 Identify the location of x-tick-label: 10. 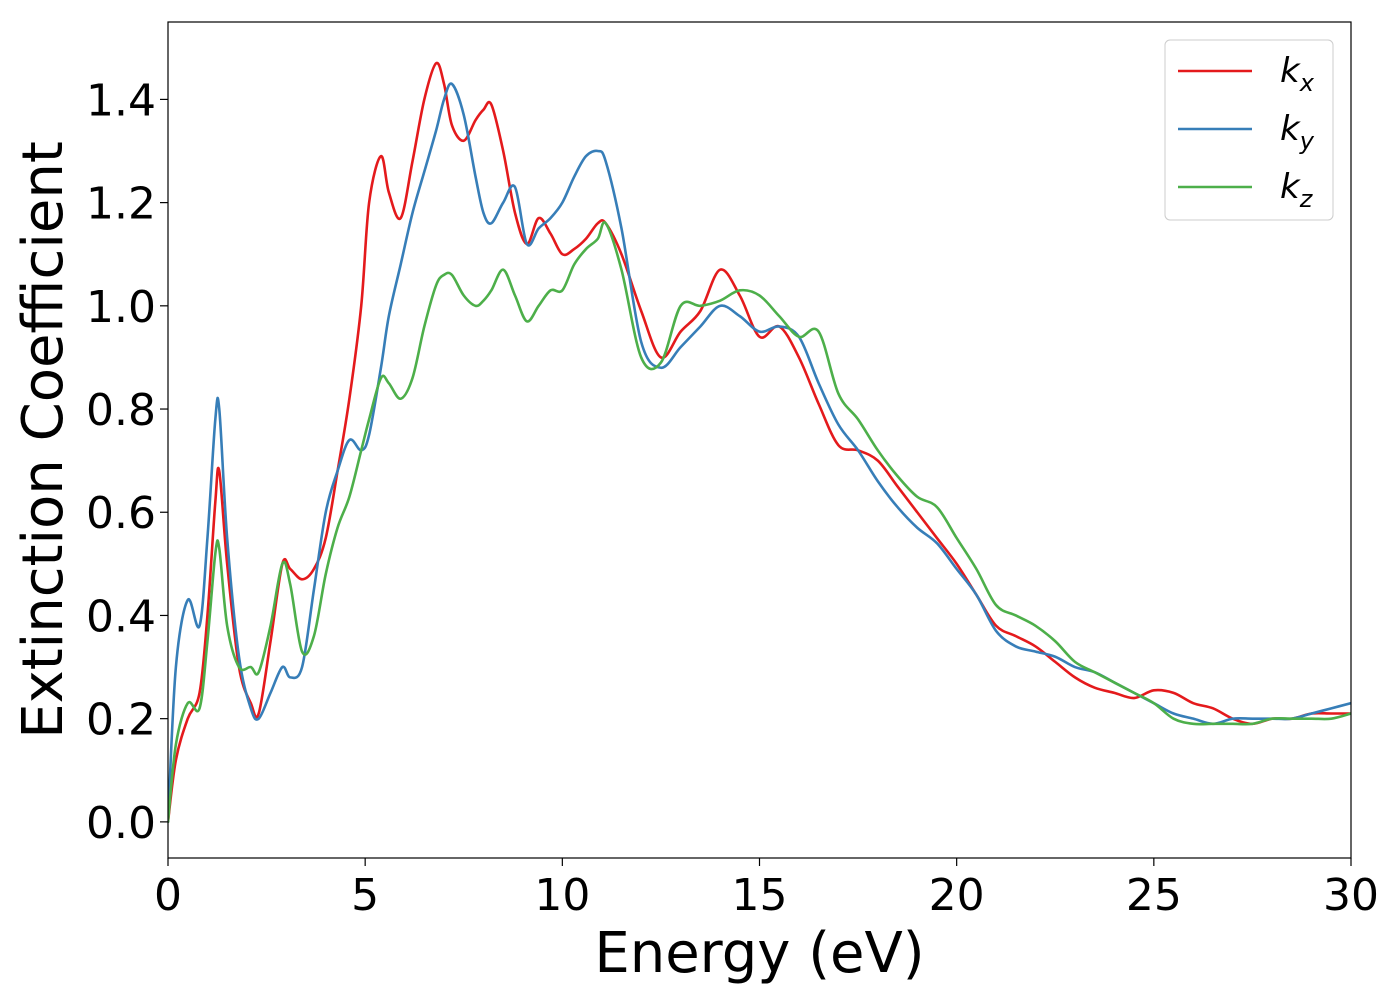
(562, 895).